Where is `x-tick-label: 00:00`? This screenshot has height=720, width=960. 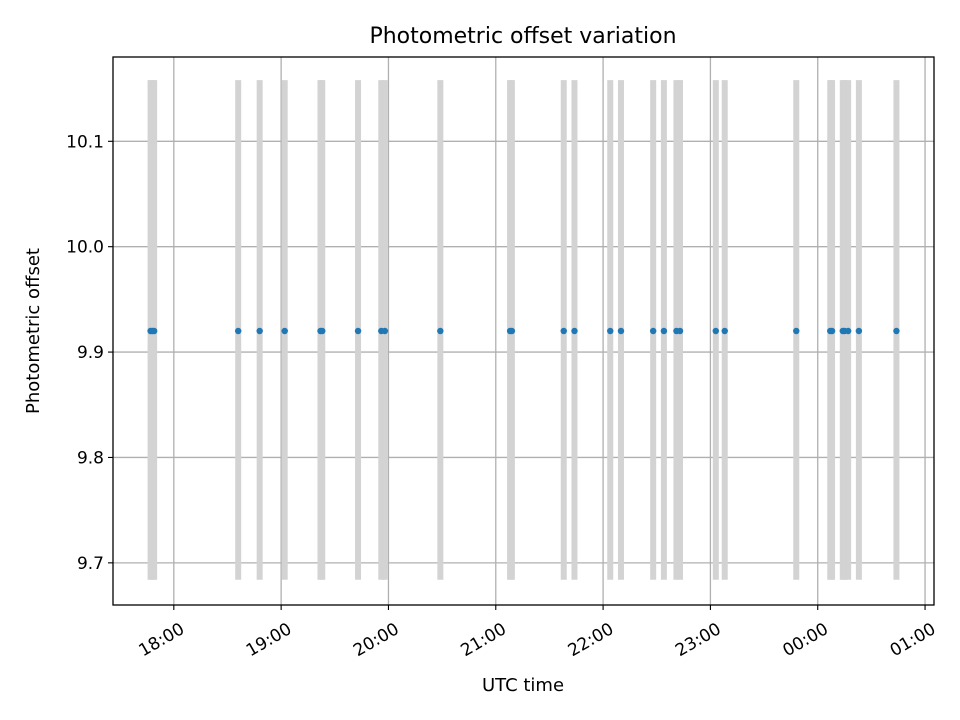
x-tick-label: 00:00 is located at coordinates (805, 640).